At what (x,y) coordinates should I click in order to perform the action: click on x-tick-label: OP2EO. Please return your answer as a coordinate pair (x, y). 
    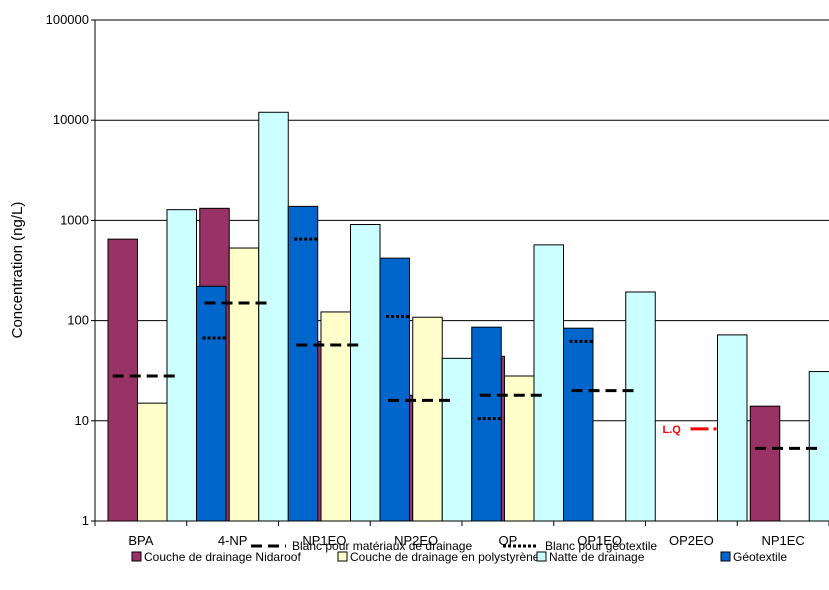
    Looking at the image, I should click on (691, 540).